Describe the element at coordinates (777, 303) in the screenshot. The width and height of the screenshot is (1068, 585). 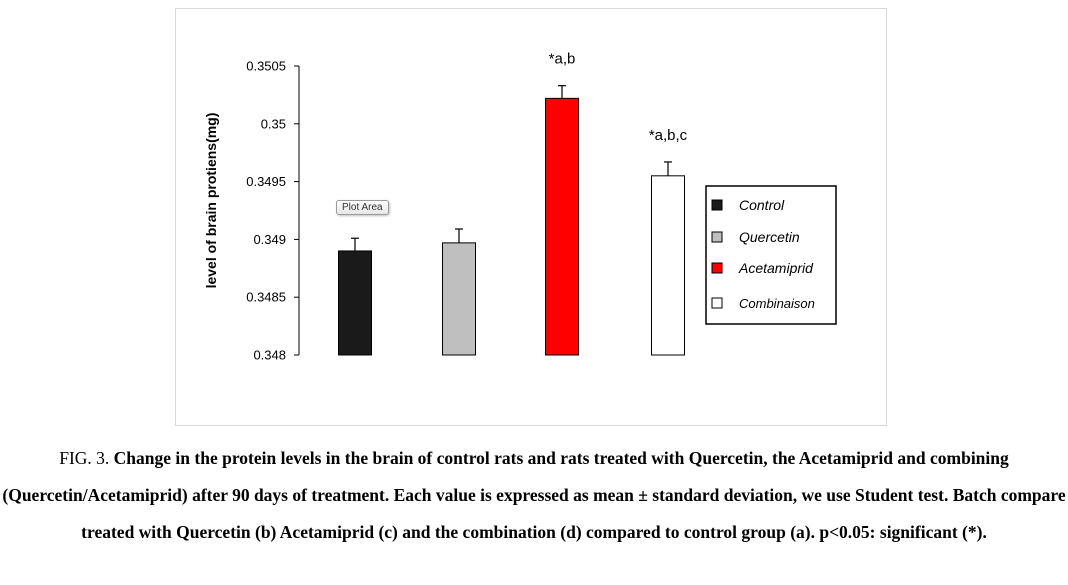
I see `legend-label-combinaison: Combinaison` at that location.